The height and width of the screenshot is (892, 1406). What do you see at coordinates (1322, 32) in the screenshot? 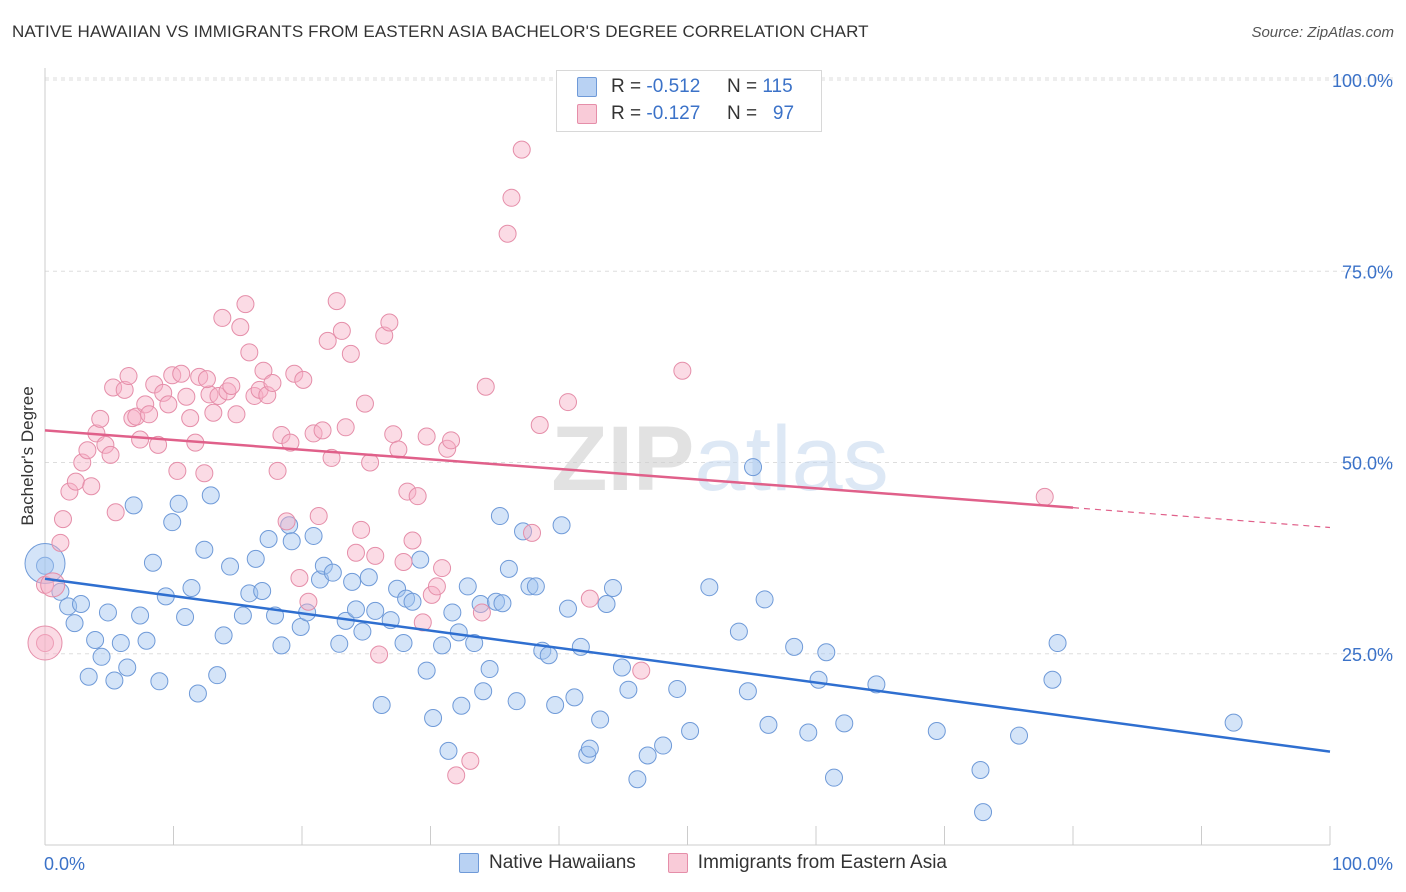
I see `source-label: Source: ZipAtlas.com` at bounding box center [1322, 32].